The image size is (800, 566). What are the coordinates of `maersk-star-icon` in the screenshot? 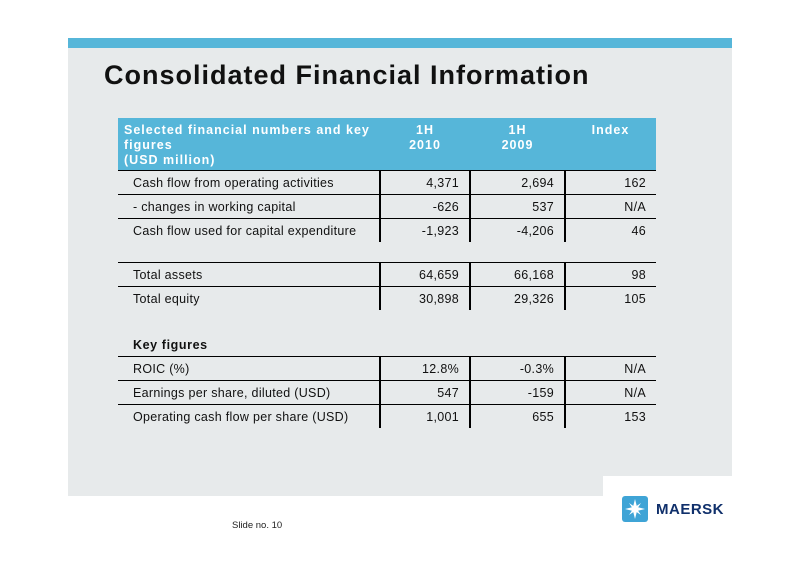 It's located at (635, 509).